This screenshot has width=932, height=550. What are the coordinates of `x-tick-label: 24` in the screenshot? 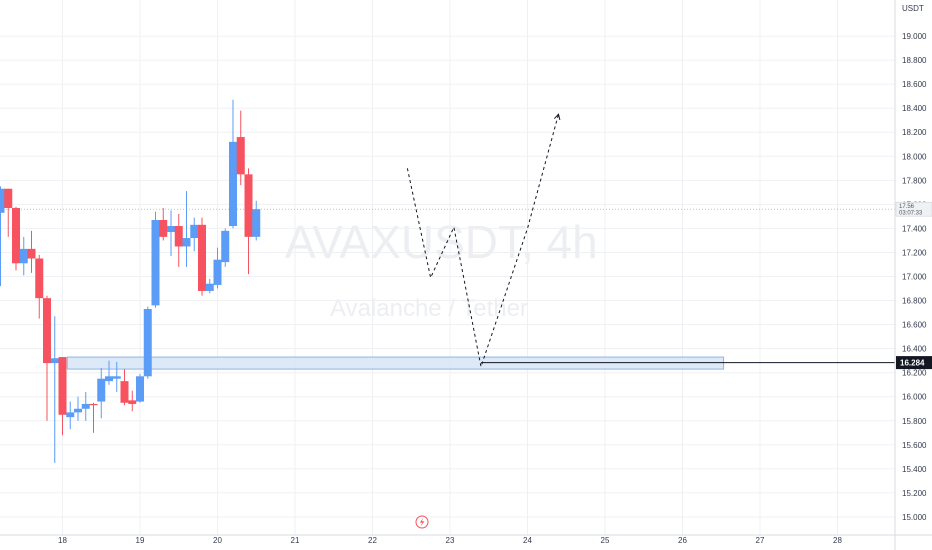 It's located at (527, 540).